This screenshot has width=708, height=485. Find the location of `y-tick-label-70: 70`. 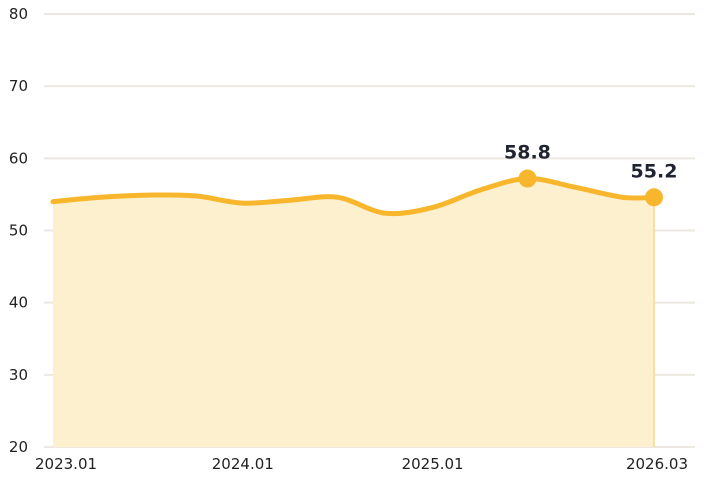

y-tick-label-70: 70 is located at coordinates (18, 86).